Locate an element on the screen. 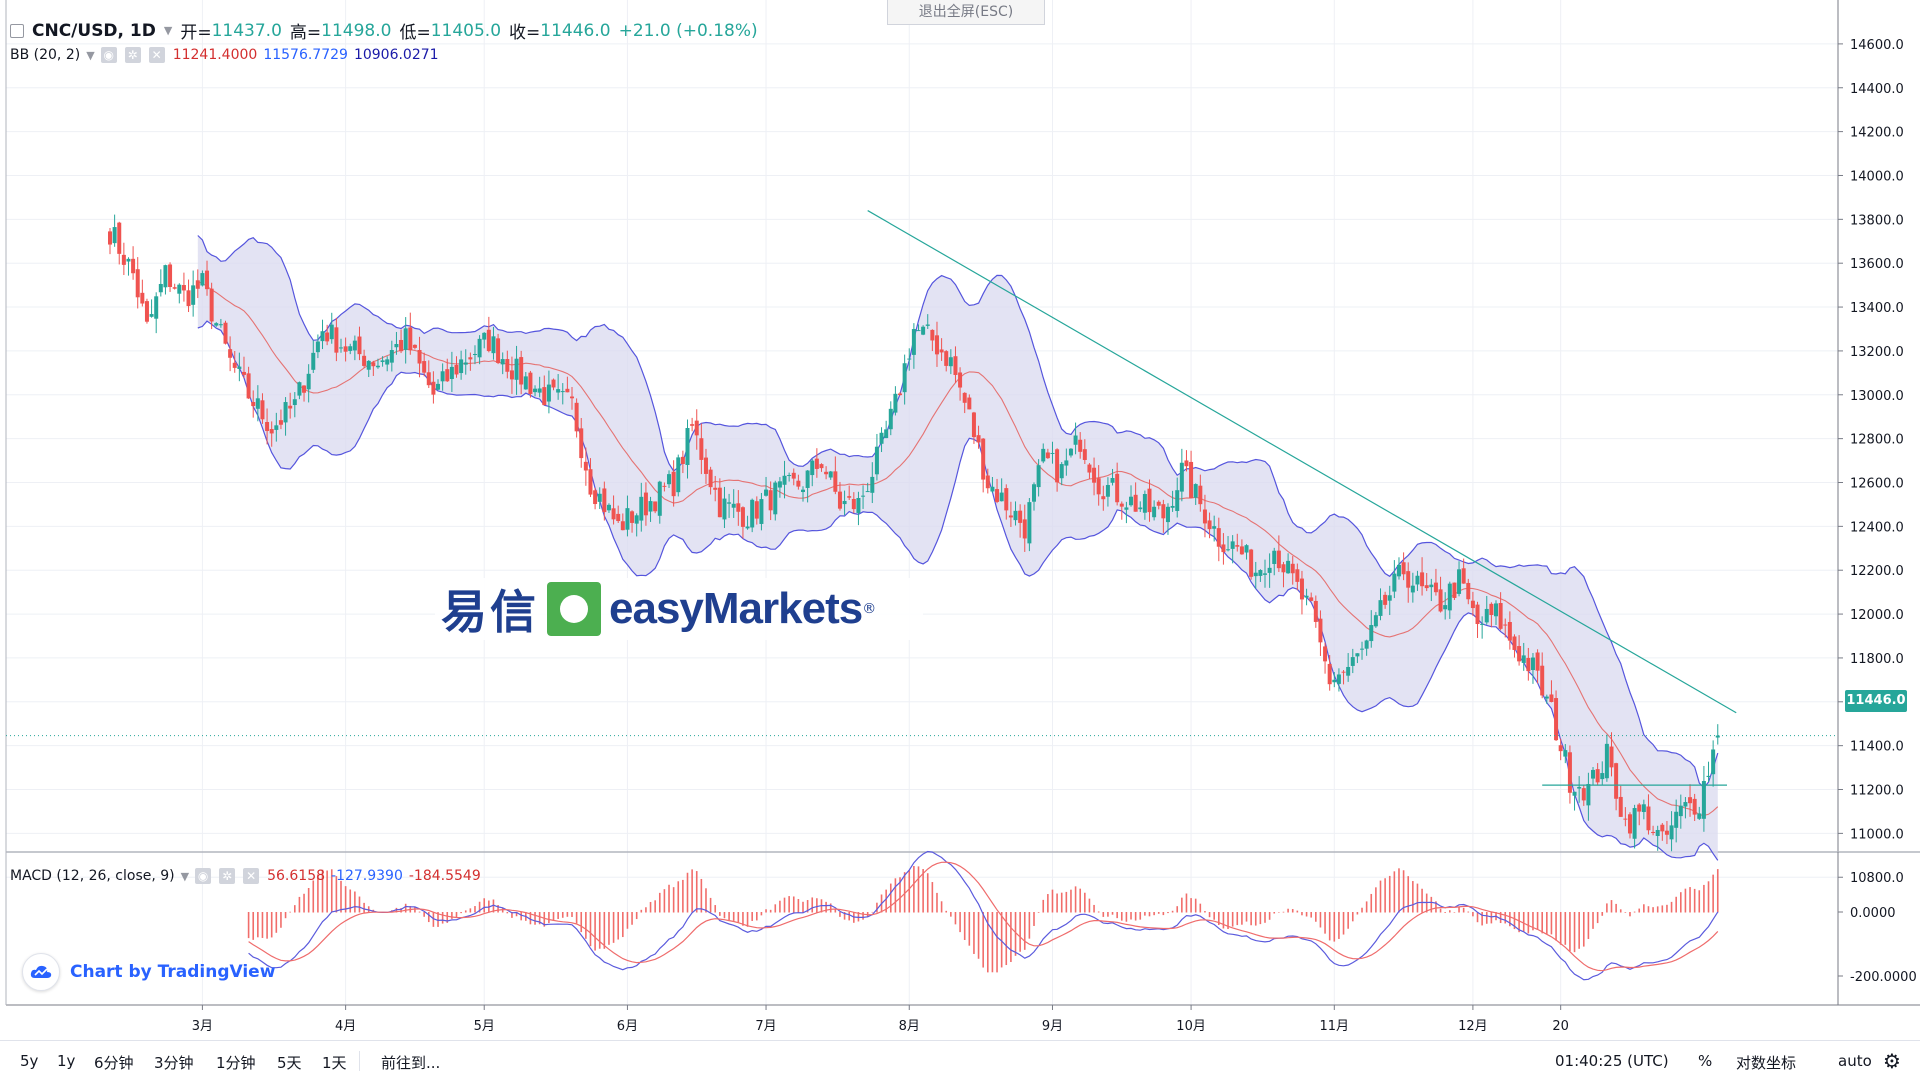 The width and height of the screenshot is (1920, 1081). bb-indicator-name: BB (20, 2) is located at coordinates (45, 55).